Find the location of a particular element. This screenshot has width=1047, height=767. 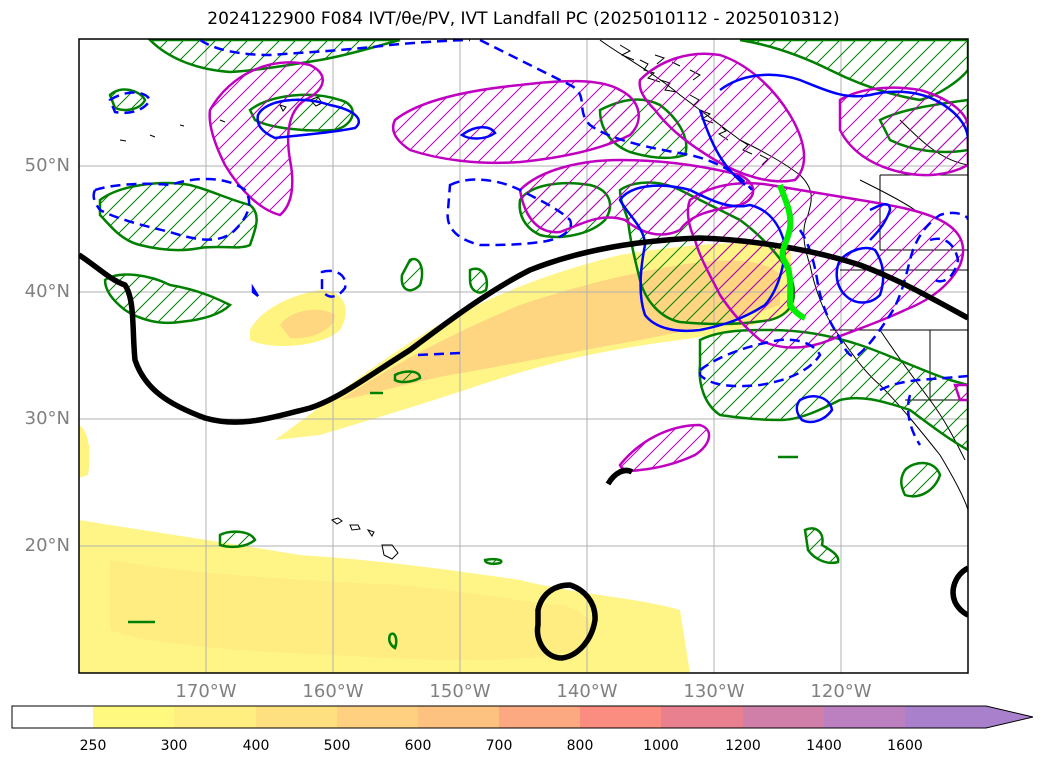

colorbar-tick-label: 1200 is located at coordinates (743, 746).